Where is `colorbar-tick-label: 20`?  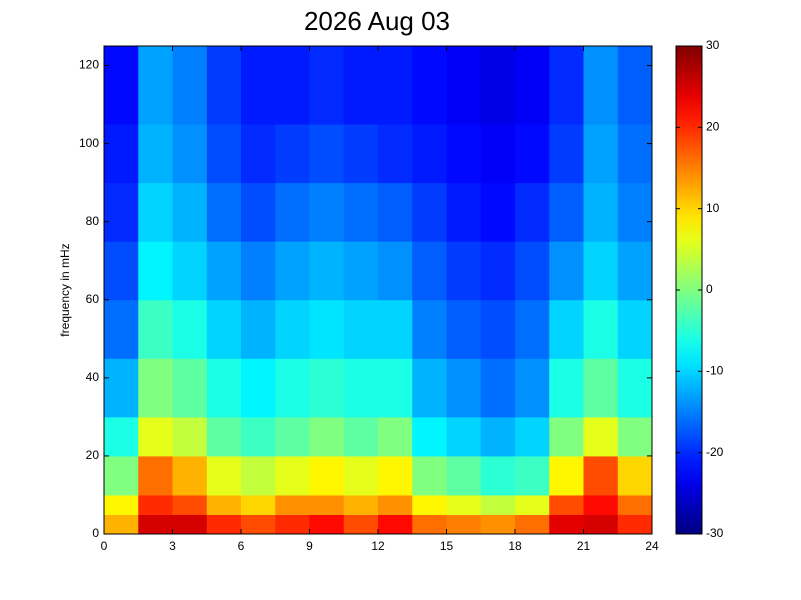 colorbar-tick-label: 20 is located at coordinates (713, 127).